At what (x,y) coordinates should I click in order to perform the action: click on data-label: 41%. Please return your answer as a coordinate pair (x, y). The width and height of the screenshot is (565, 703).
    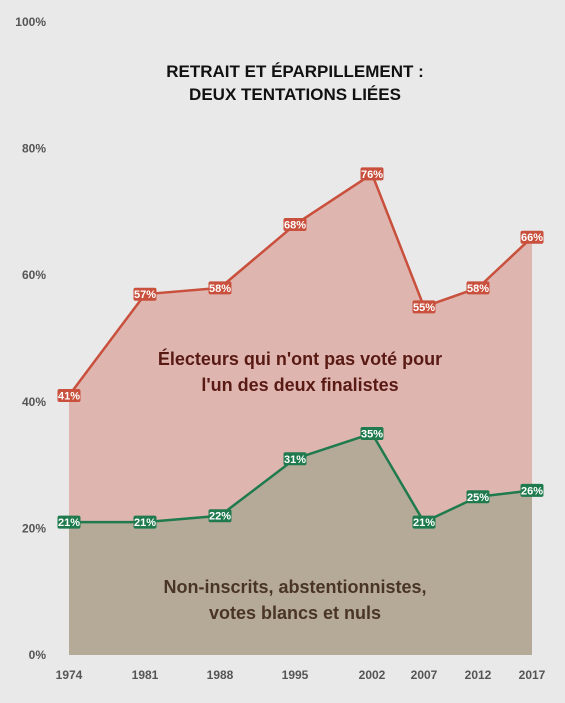
    Looking at the image, I should click on (69, 396).